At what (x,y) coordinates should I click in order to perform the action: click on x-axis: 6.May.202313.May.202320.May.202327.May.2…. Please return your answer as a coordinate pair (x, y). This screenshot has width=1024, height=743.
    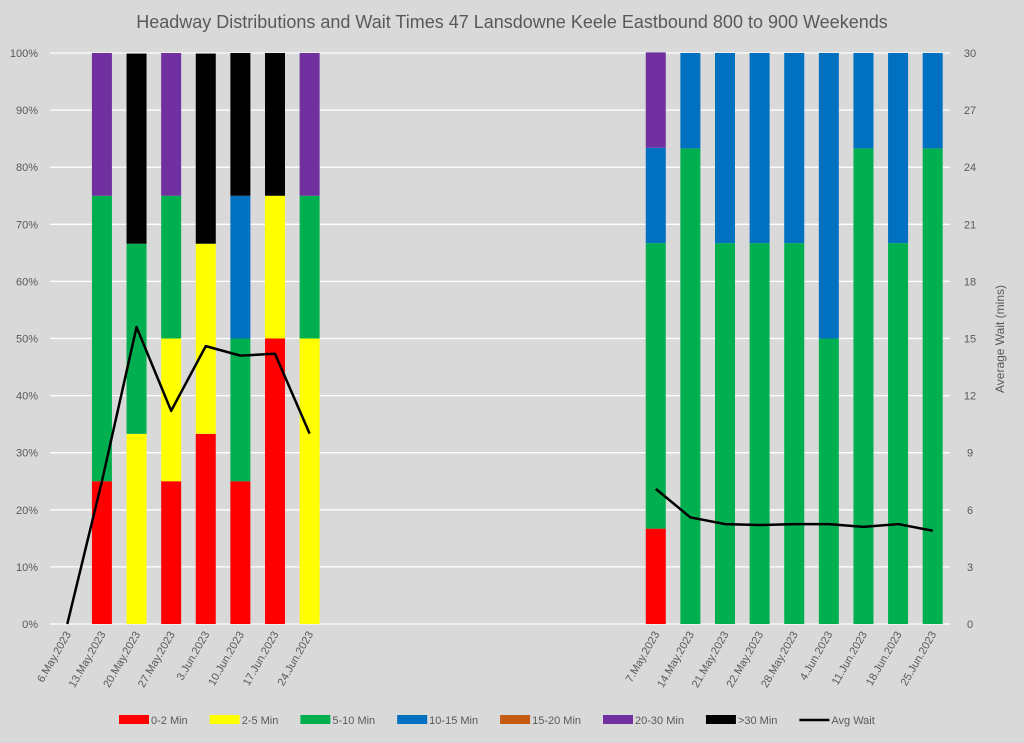
    Looking at the image, I should click on (487, 660).